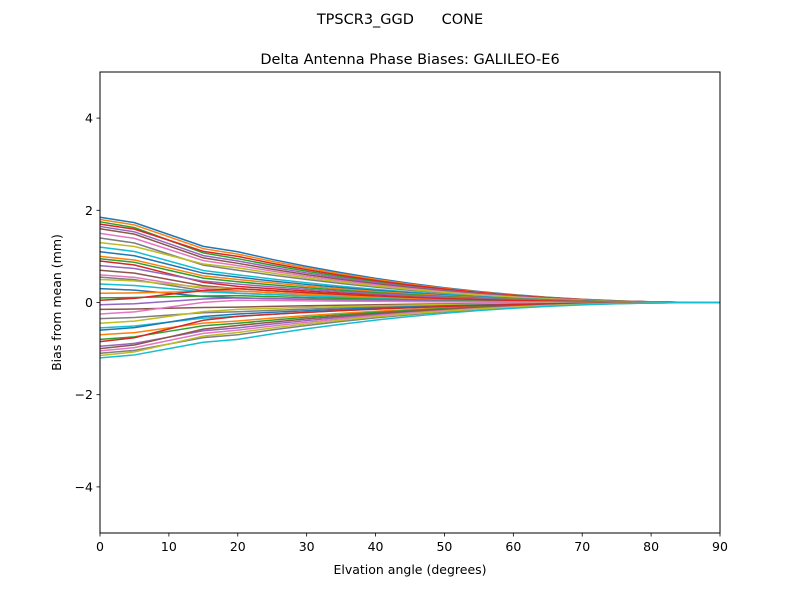 Image resolution: width=800 pixels, height=600 pixels. I want to click on x-tick-label: 20, so click(238, 546).